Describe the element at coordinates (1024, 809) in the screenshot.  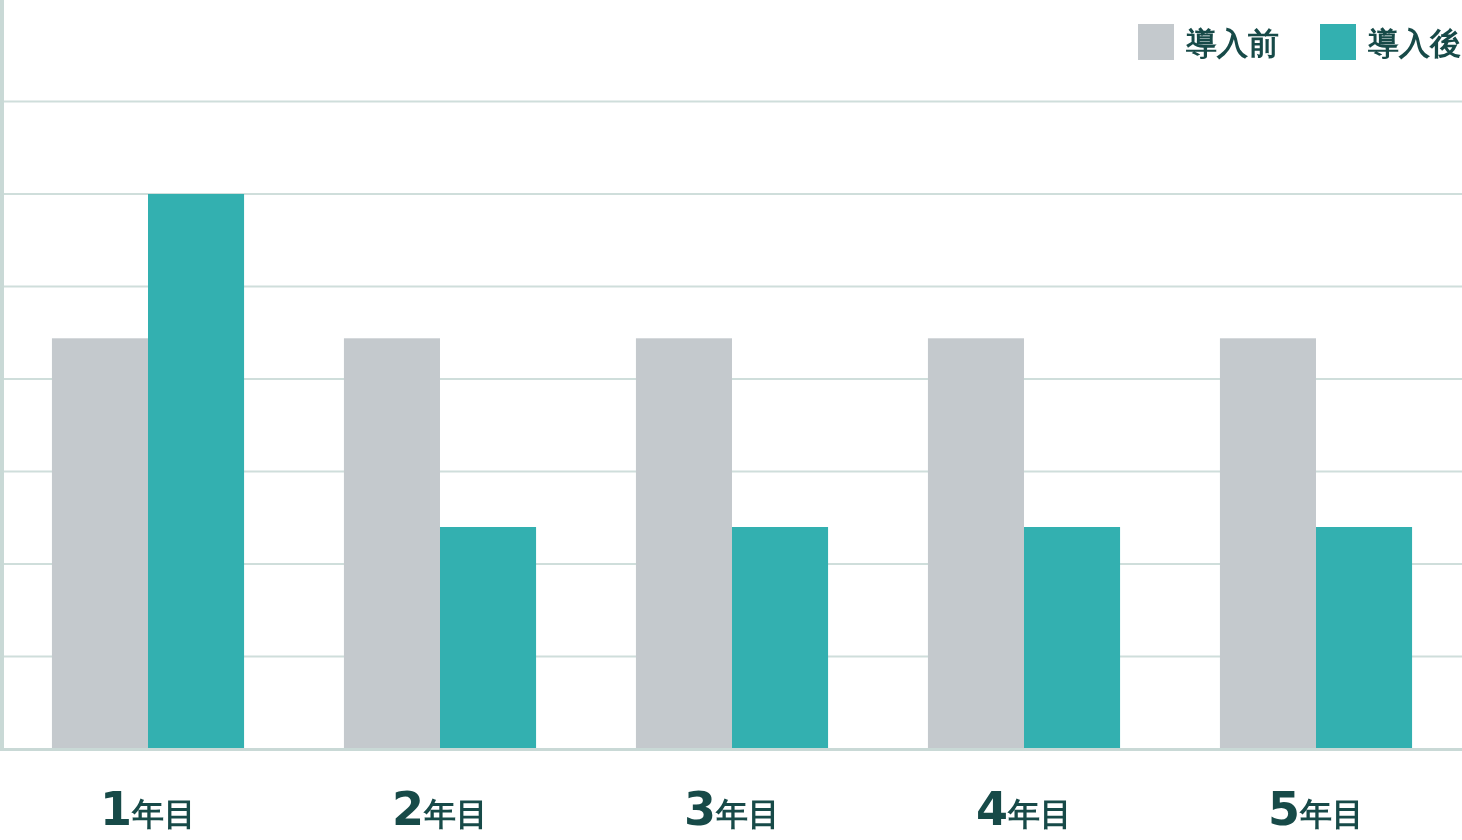
I see `x-tick-label: 4年目` at that location.